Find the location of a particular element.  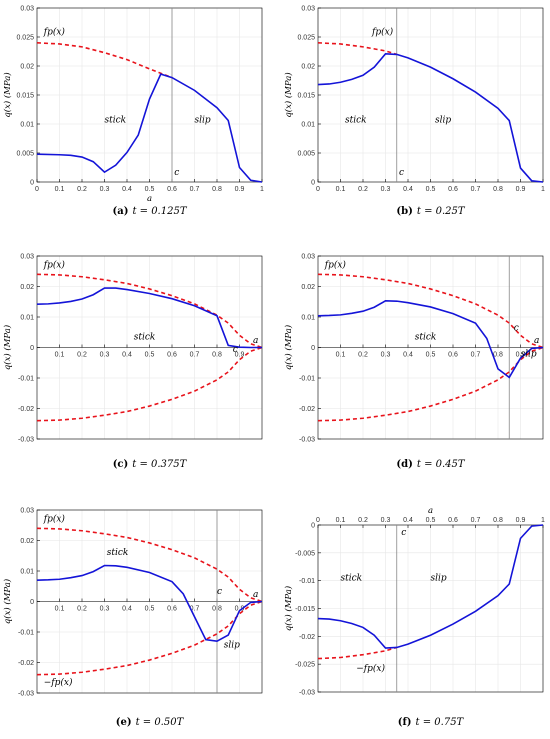

annotation-3: −fp(x) is located at coordinates (370, 668).